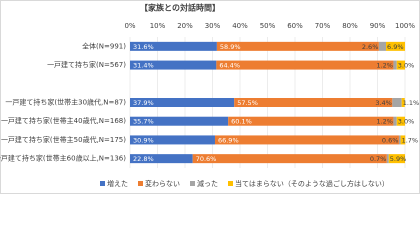 The width and height of the screenshot is (420, 240). I want to click on data-label: 1.7%, so click(410, 140).